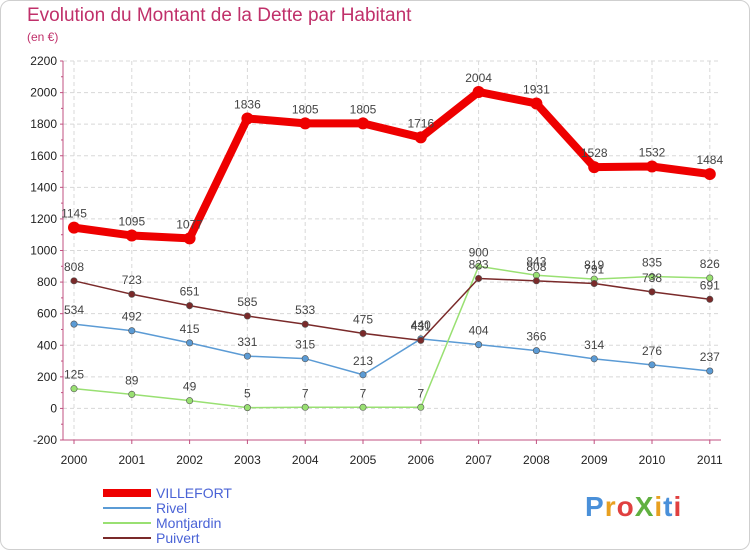 The width and height of the screenshot is (750, 550). Describe the element at coordinates (47, 377) in the screenshot. I see `y-tick-label: 200` at that location.